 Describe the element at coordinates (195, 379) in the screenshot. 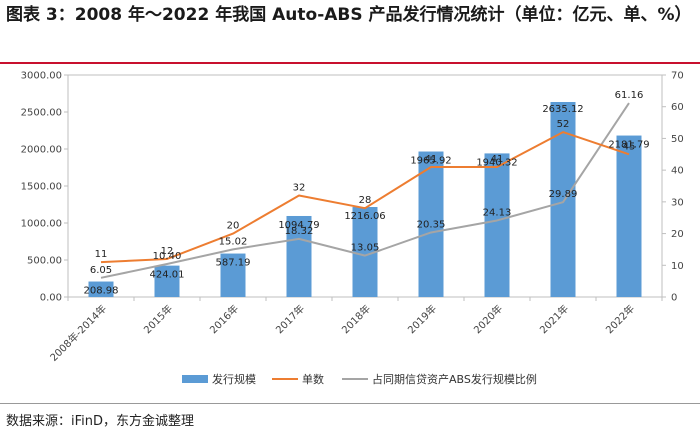

I see `legend-swatch-bar` at that location.